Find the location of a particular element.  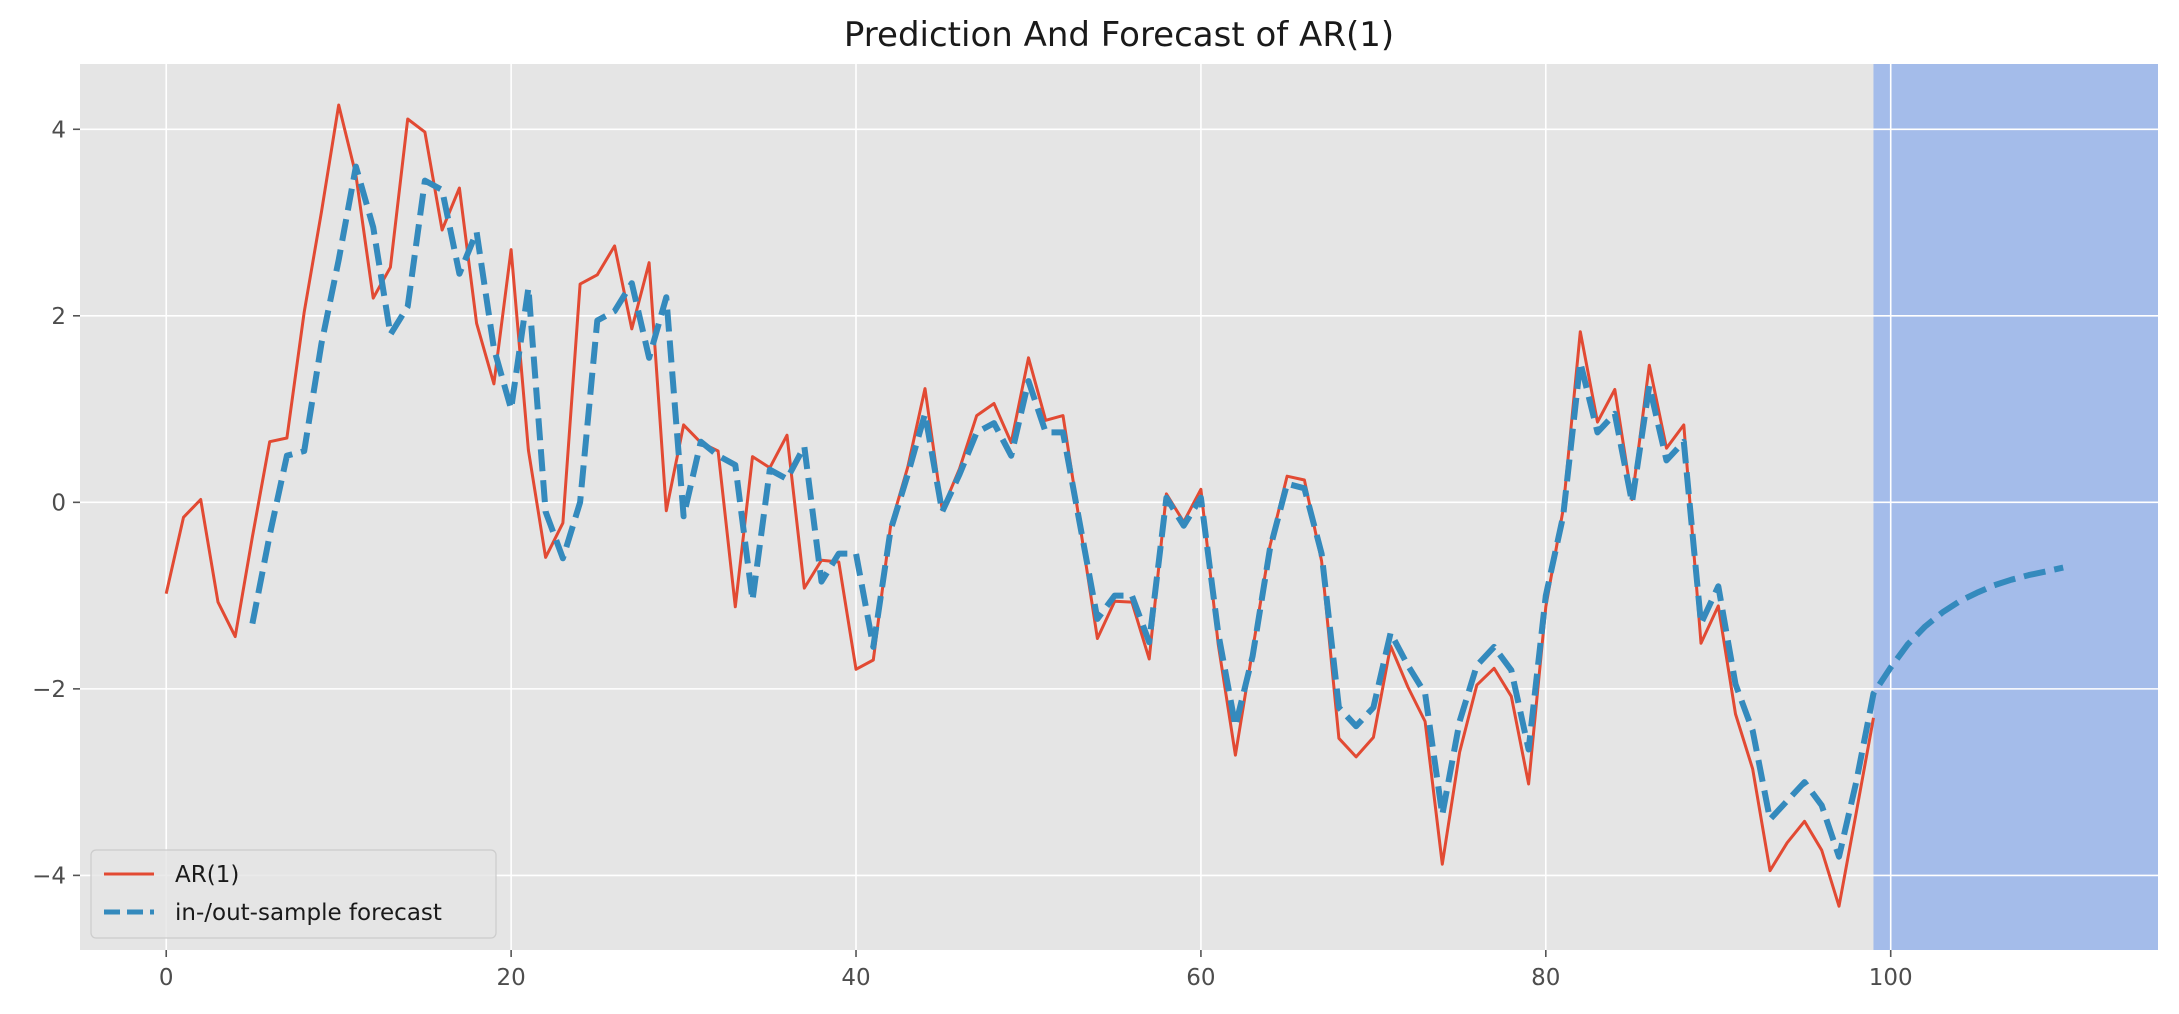

x-tick-label: 80 is located at coordinates (1545, 978).